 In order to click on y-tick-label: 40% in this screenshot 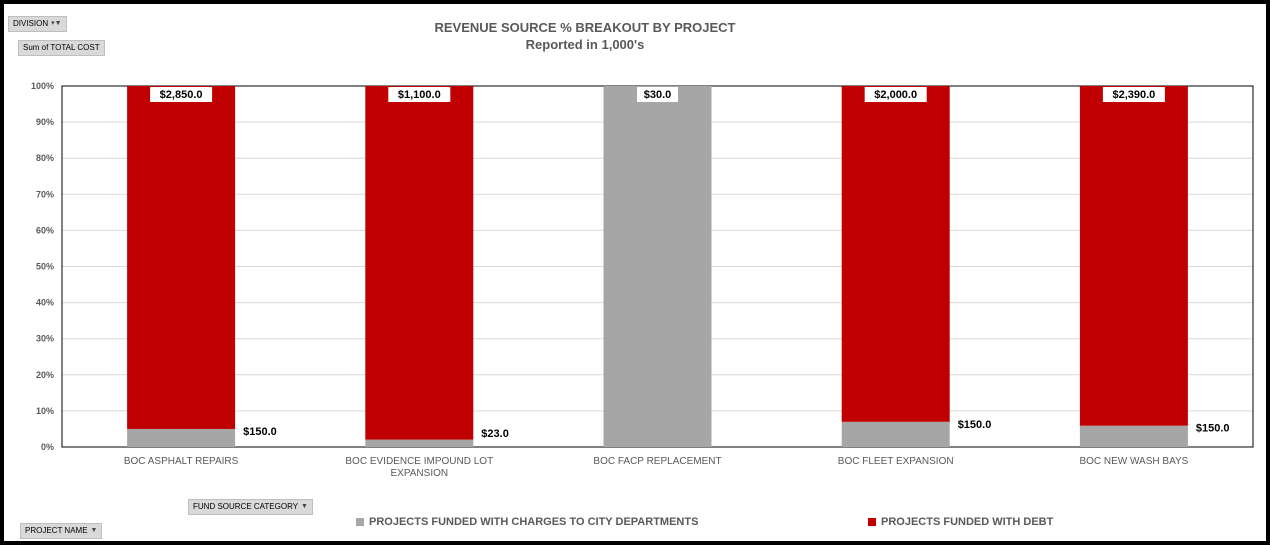, I will do `click(45, 303)`.